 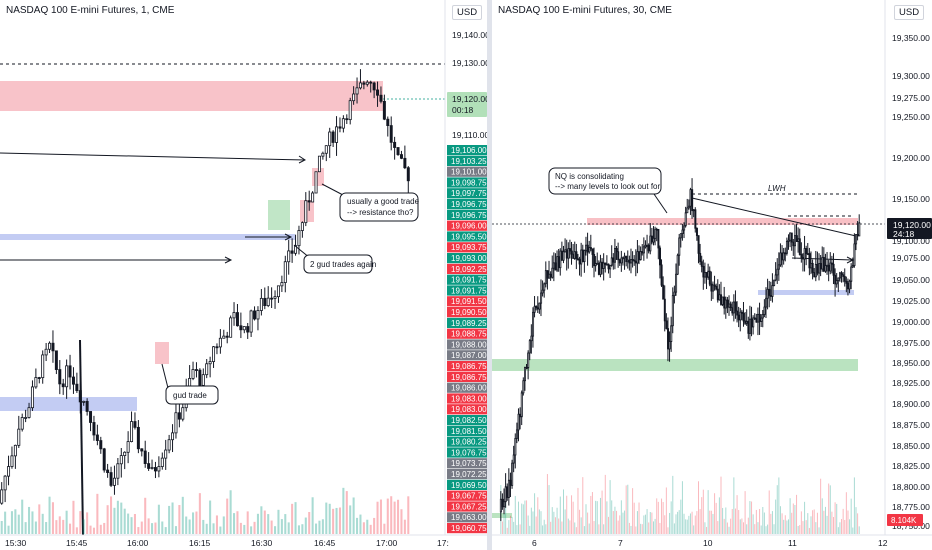 What do you see at coordinates (190, 384) in the screenshot?
I see `callout-gud-trade: gud trade` at bounding box center [190, 384].